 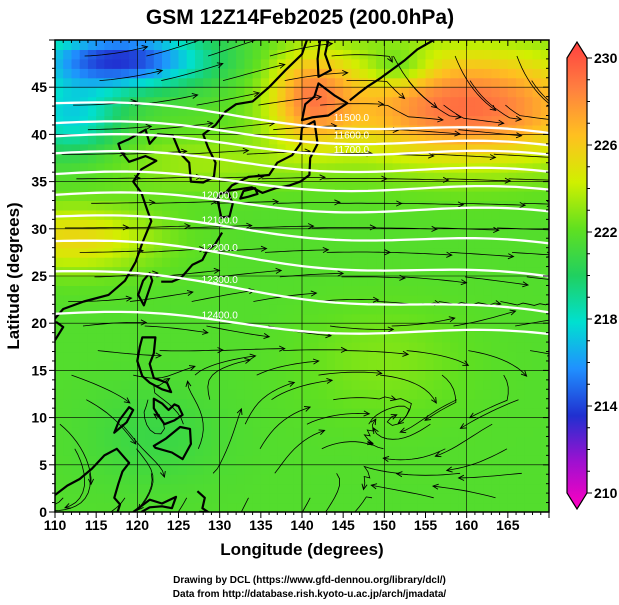 What do you see at coordinates (249, 193) in the screenshot?
I see `coast-shikoku` at bounding box center [249, 193].